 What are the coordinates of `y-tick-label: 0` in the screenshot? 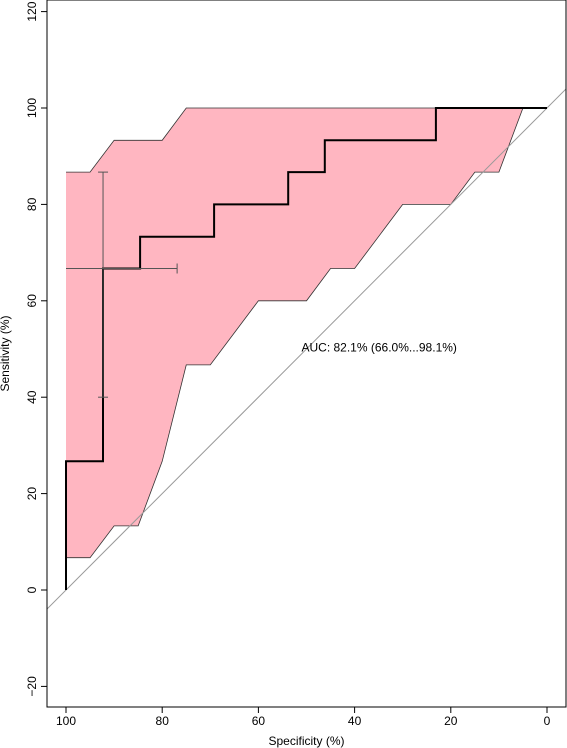 It's located at (32, 589).